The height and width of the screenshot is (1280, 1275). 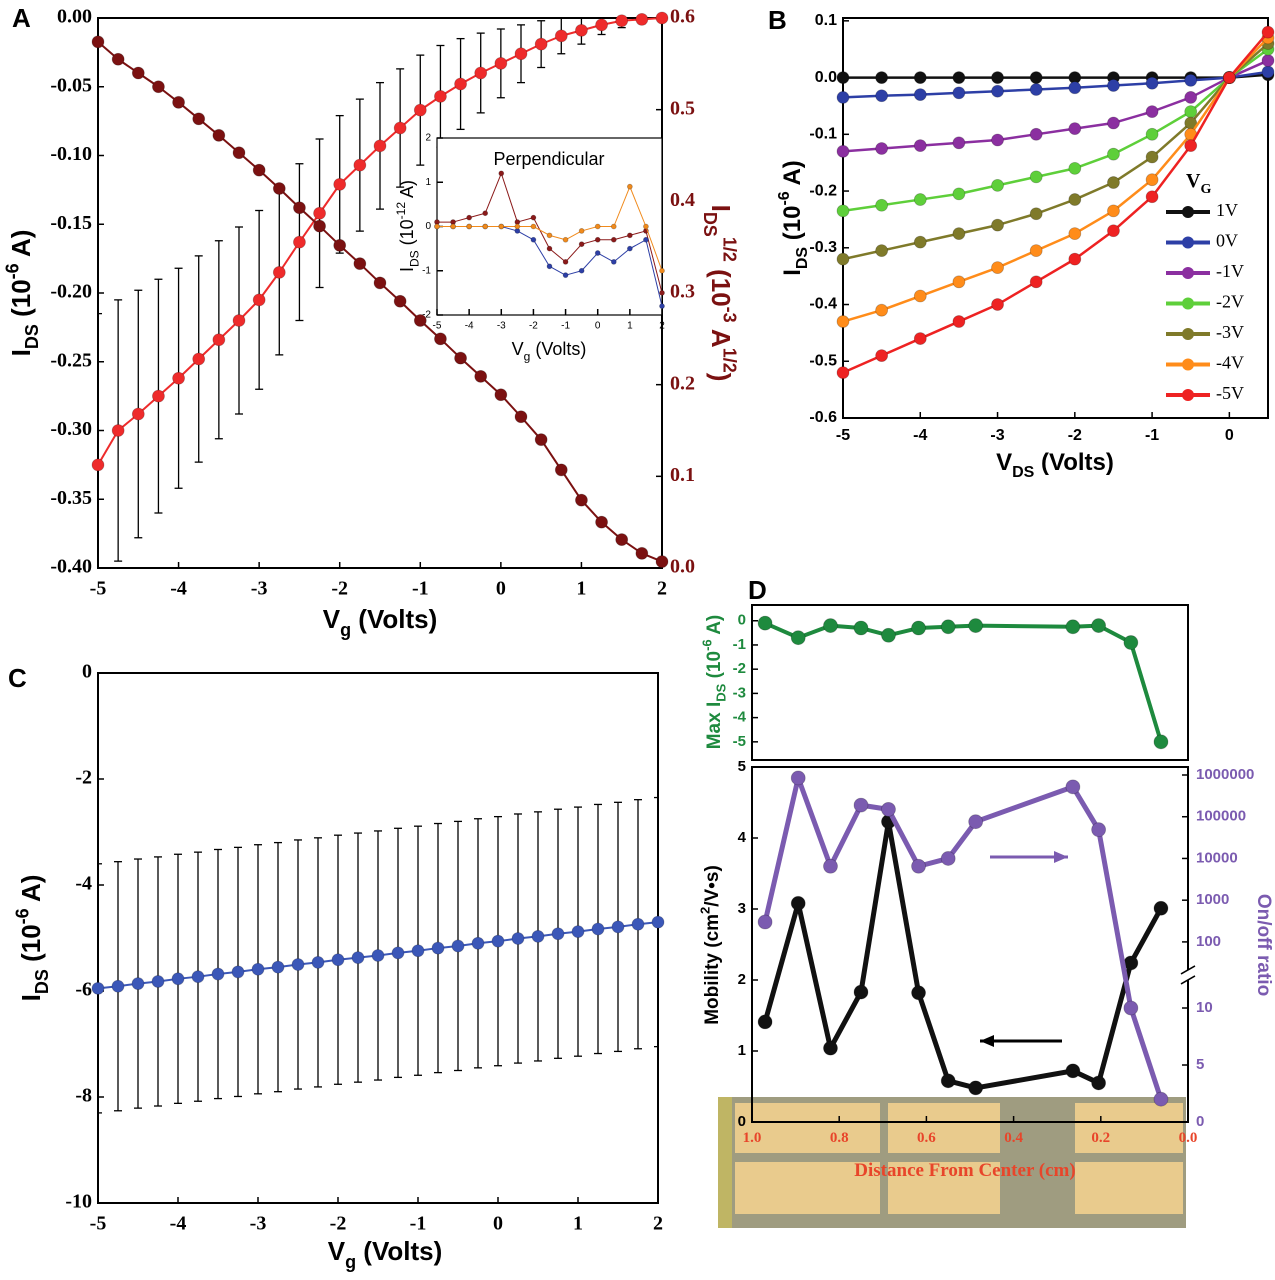 What do you see at coordinates (926, 1138) in the screenshot?
I see `x-tick-label: 0.6` at bounding box center [926, 1138].